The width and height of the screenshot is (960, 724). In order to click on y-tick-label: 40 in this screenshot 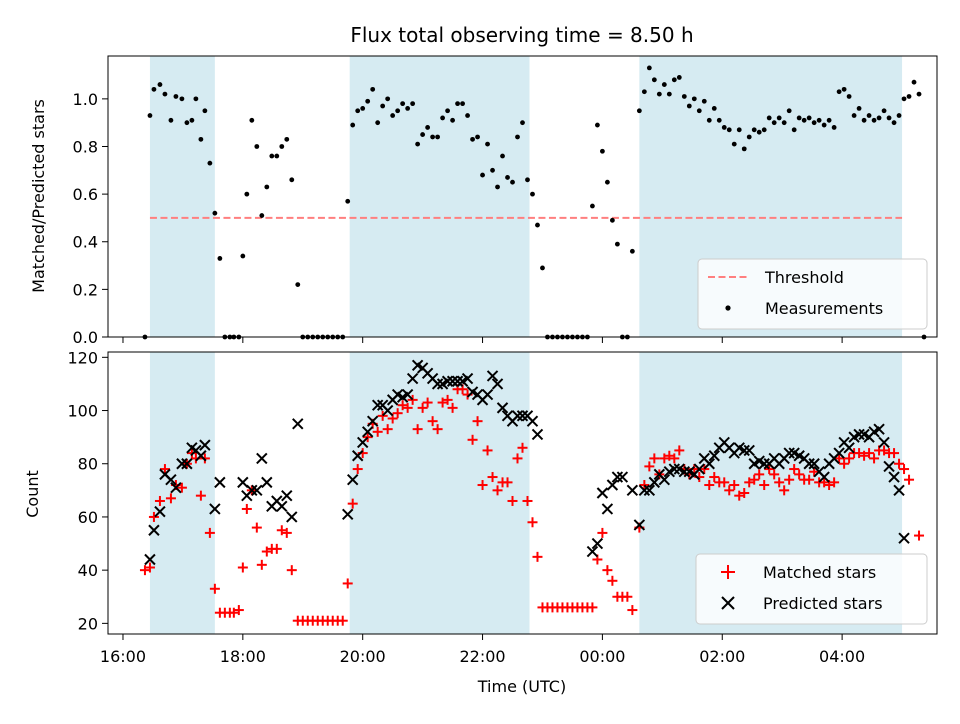, I will do `click(88, 570)`.